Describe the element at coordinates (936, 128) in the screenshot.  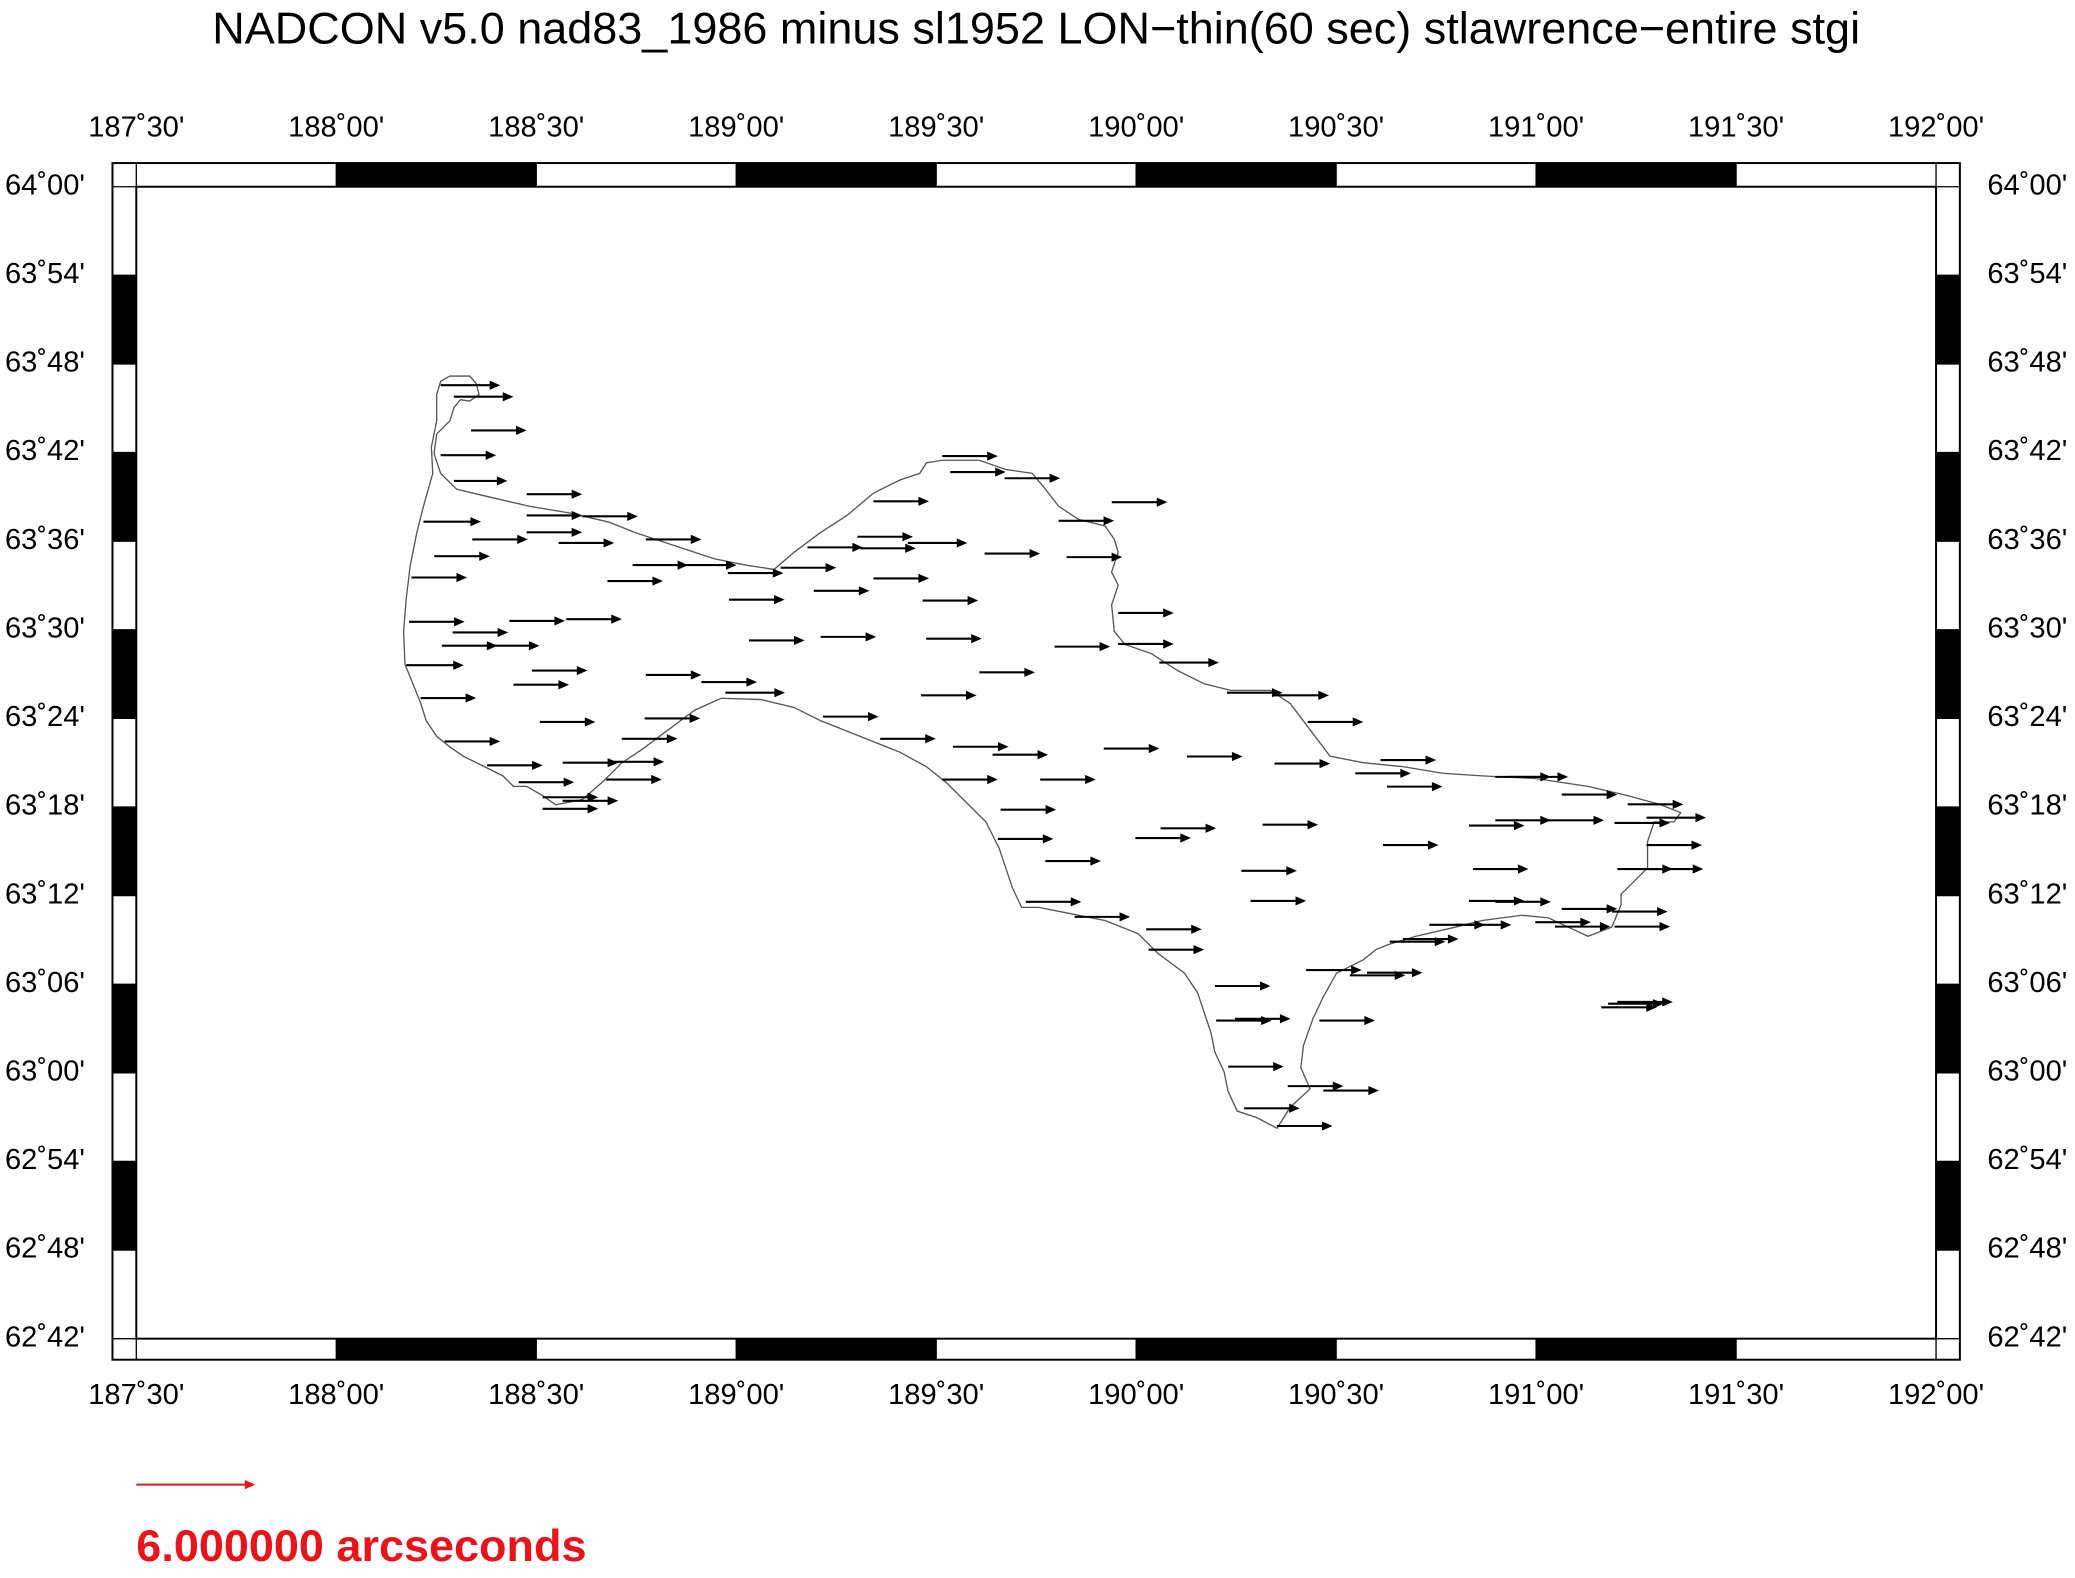
I see `x-tick-label-top: 189˚30'` at that location.